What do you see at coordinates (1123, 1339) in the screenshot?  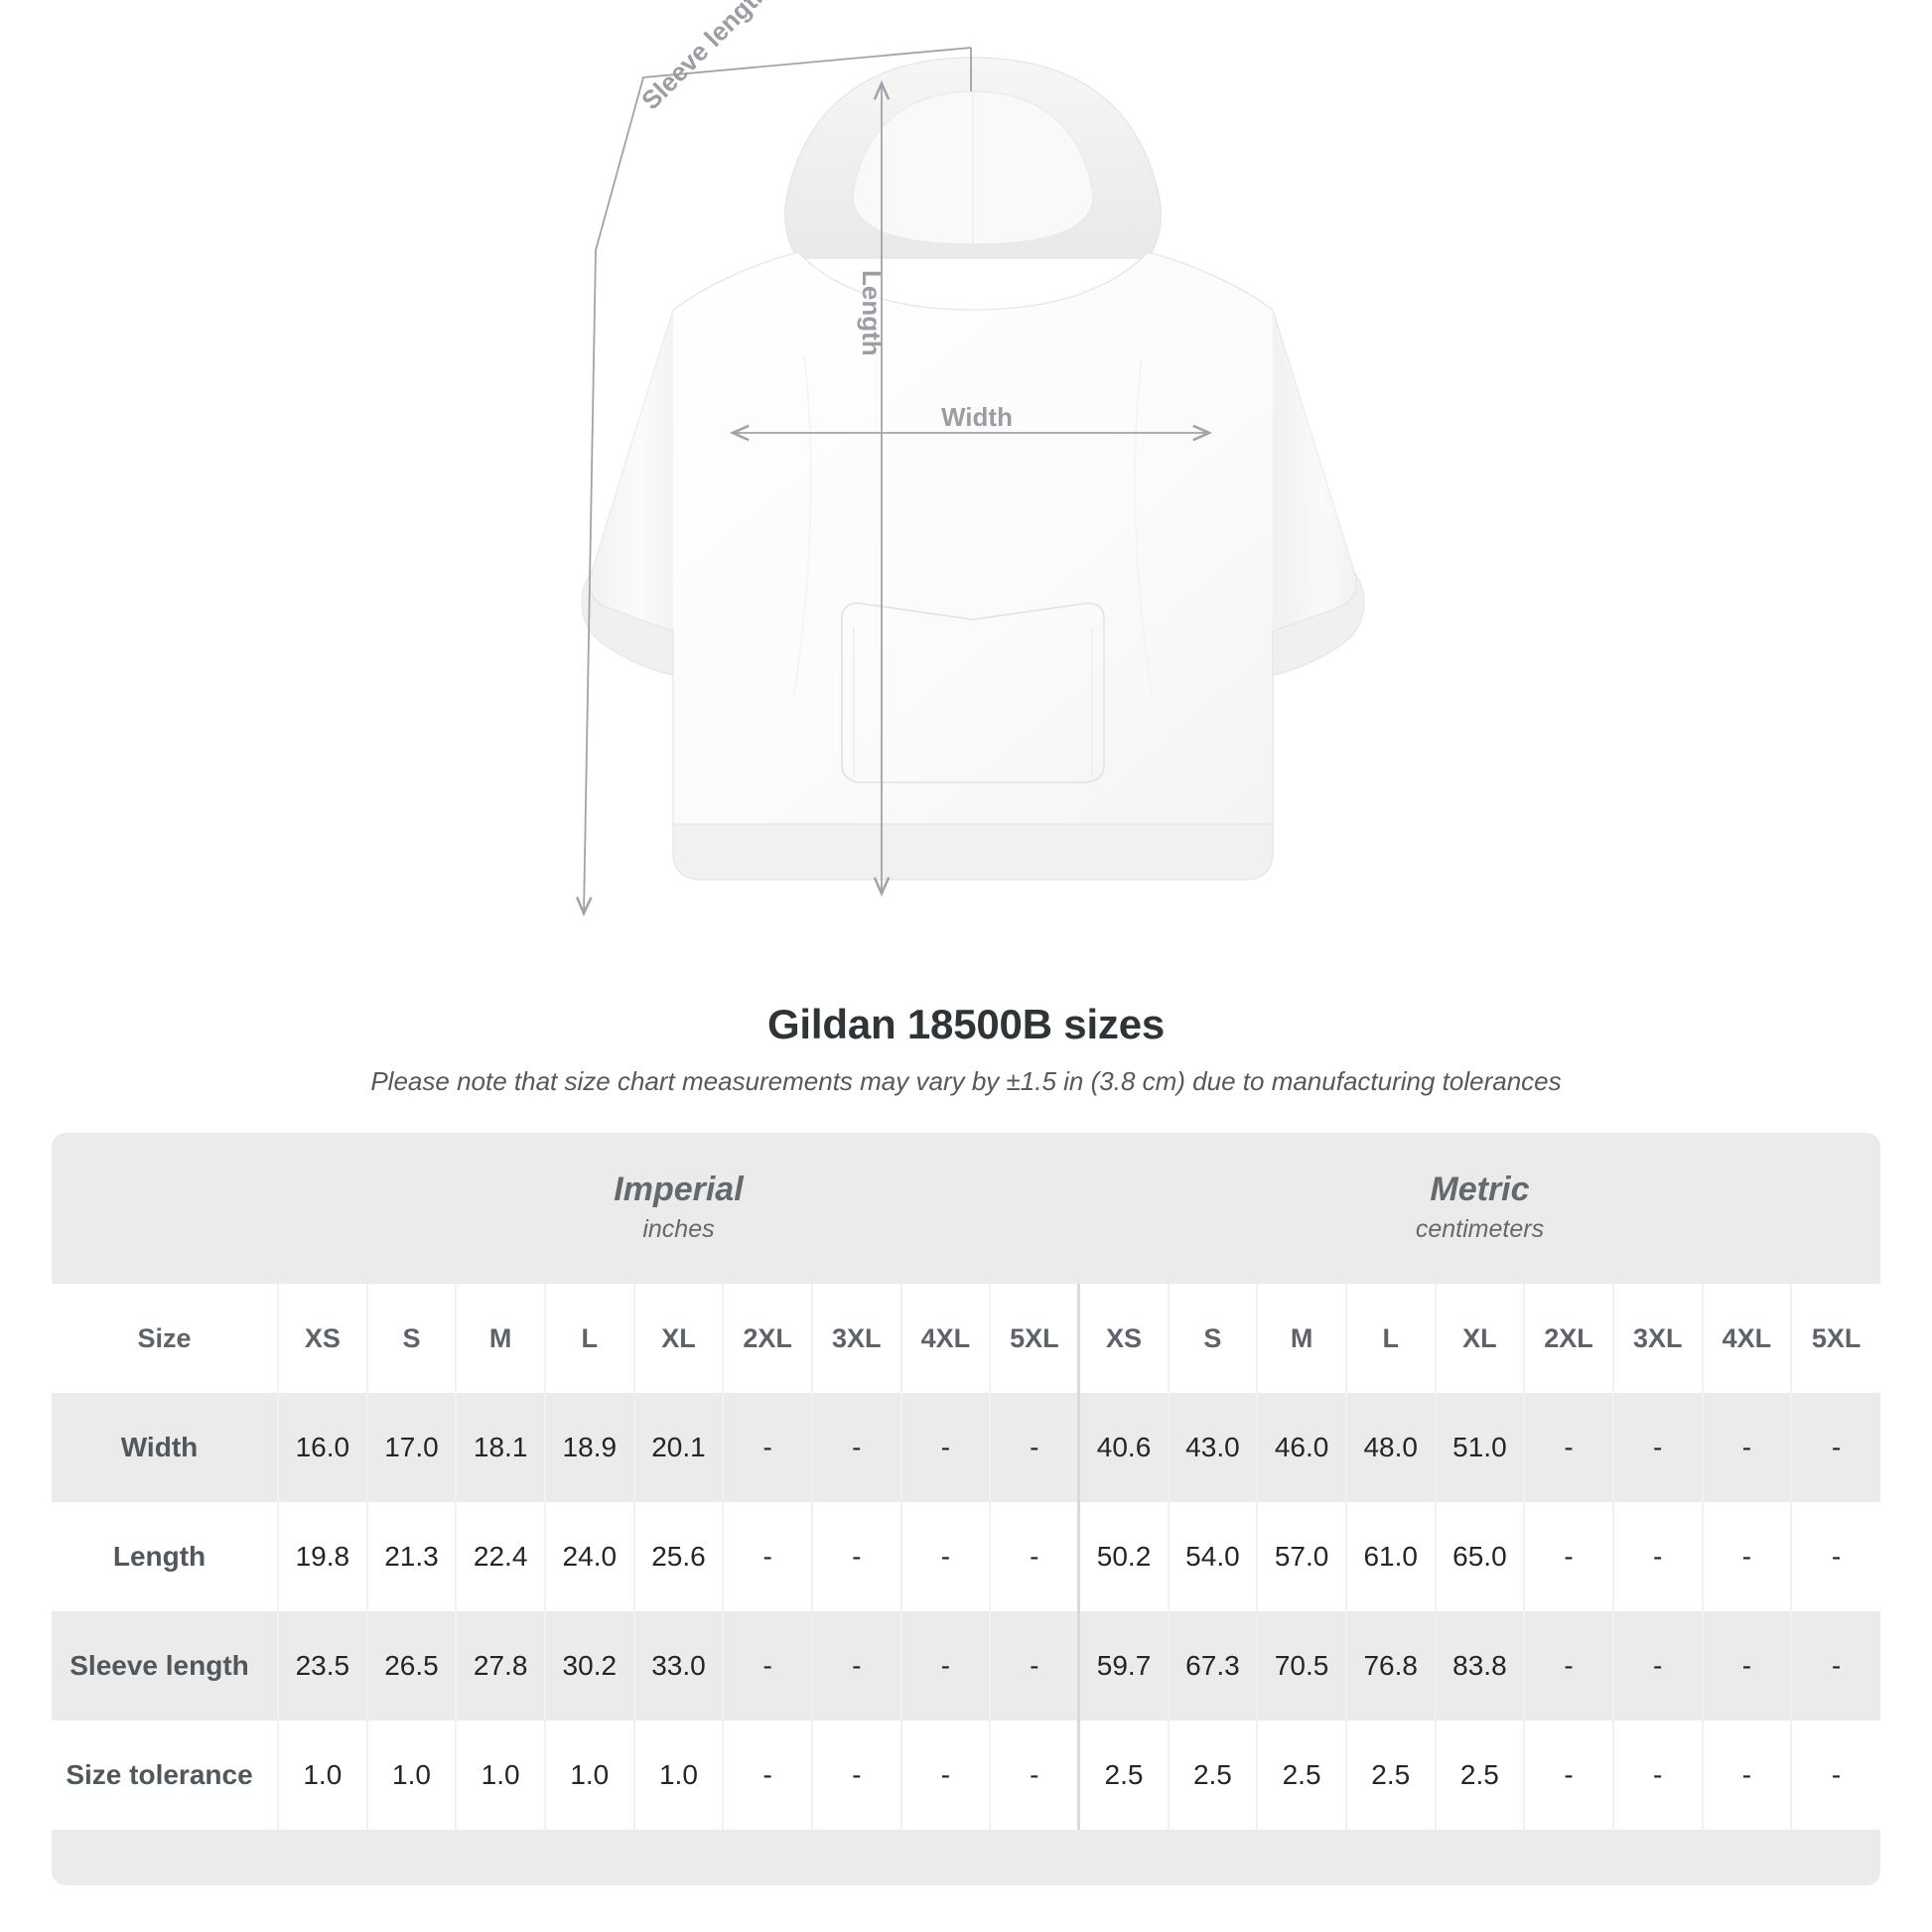 I see `size-header-metric-xs: XS` at bounding box center [1123, 1339].